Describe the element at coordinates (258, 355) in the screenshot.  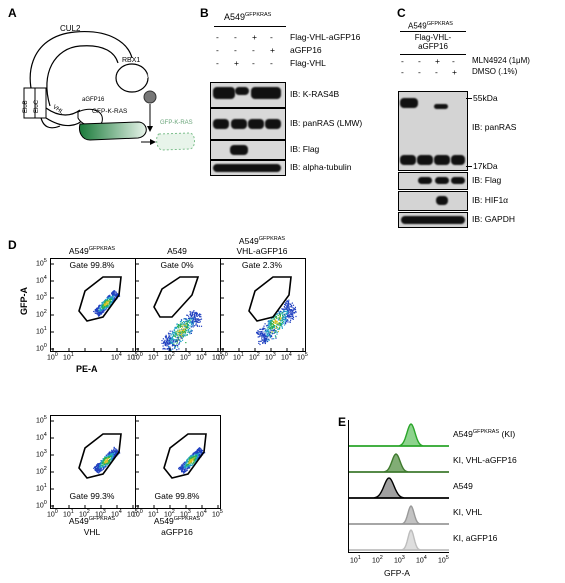
I see `facs-tick-exp: 2` at that location.